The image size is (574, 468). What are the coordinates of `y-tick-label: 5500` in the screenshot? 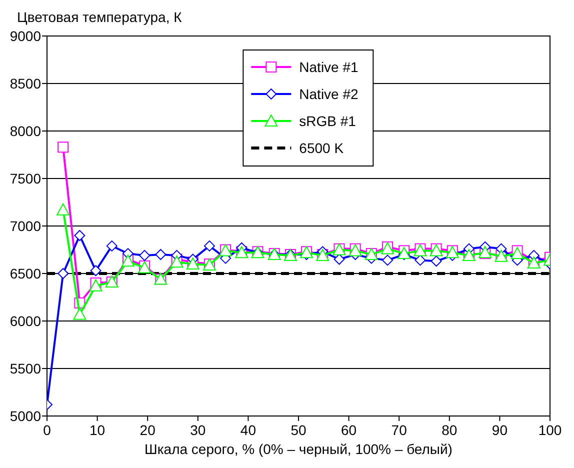 It's located at (26, 368).